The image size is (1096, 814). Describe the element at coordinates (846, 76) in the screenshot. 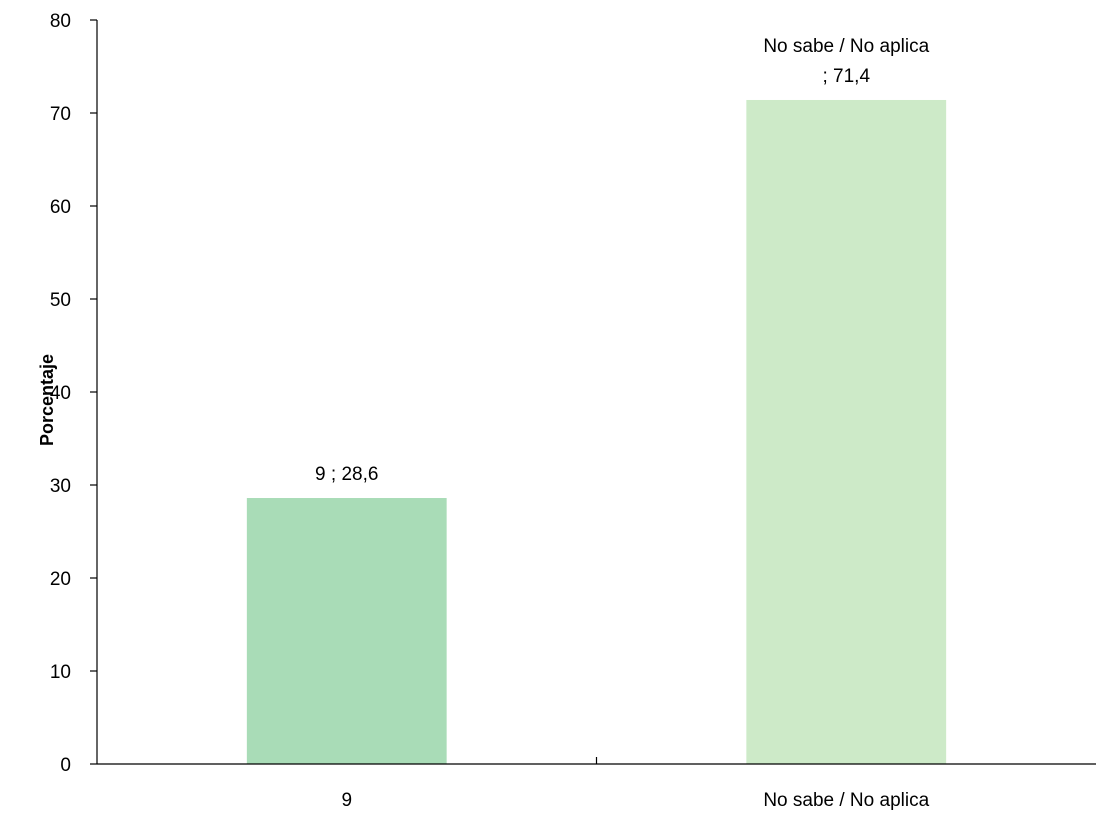

I see `bar-data-label: ; 71,4` at that location.